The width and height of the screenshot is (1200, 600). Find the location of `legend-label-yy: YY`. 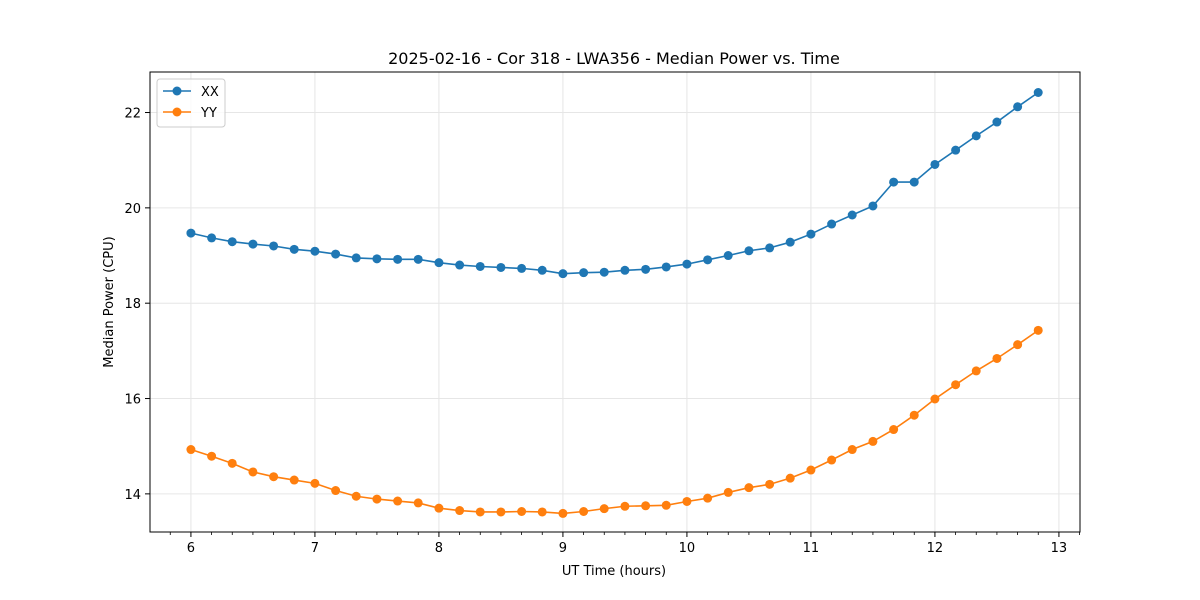

legend-label-yy: YY is located at coordinates (208, 113).